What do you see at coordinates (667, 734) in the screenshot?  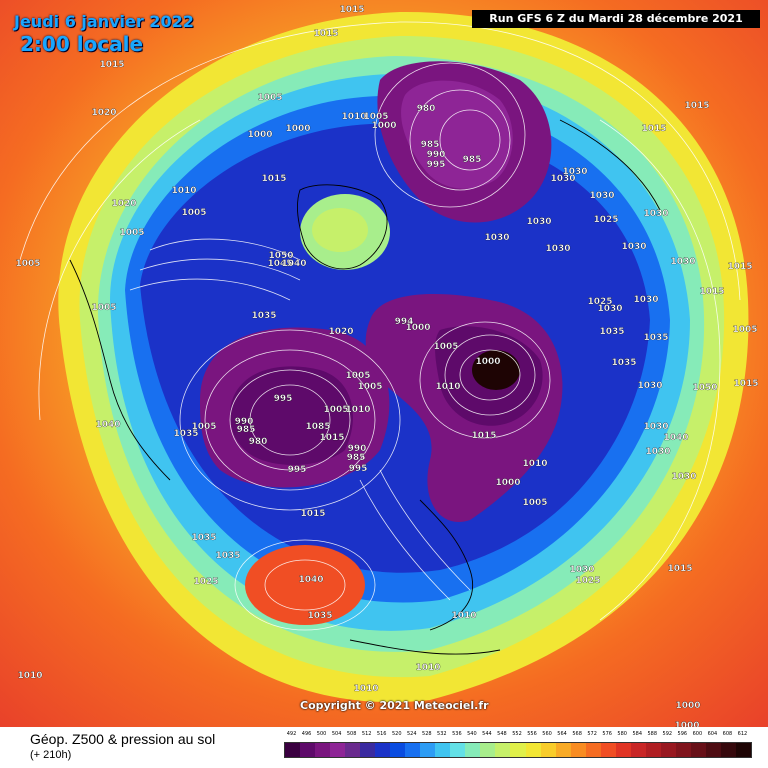 I see `scale-tick-label: 592` at bounding box center [667, 734].